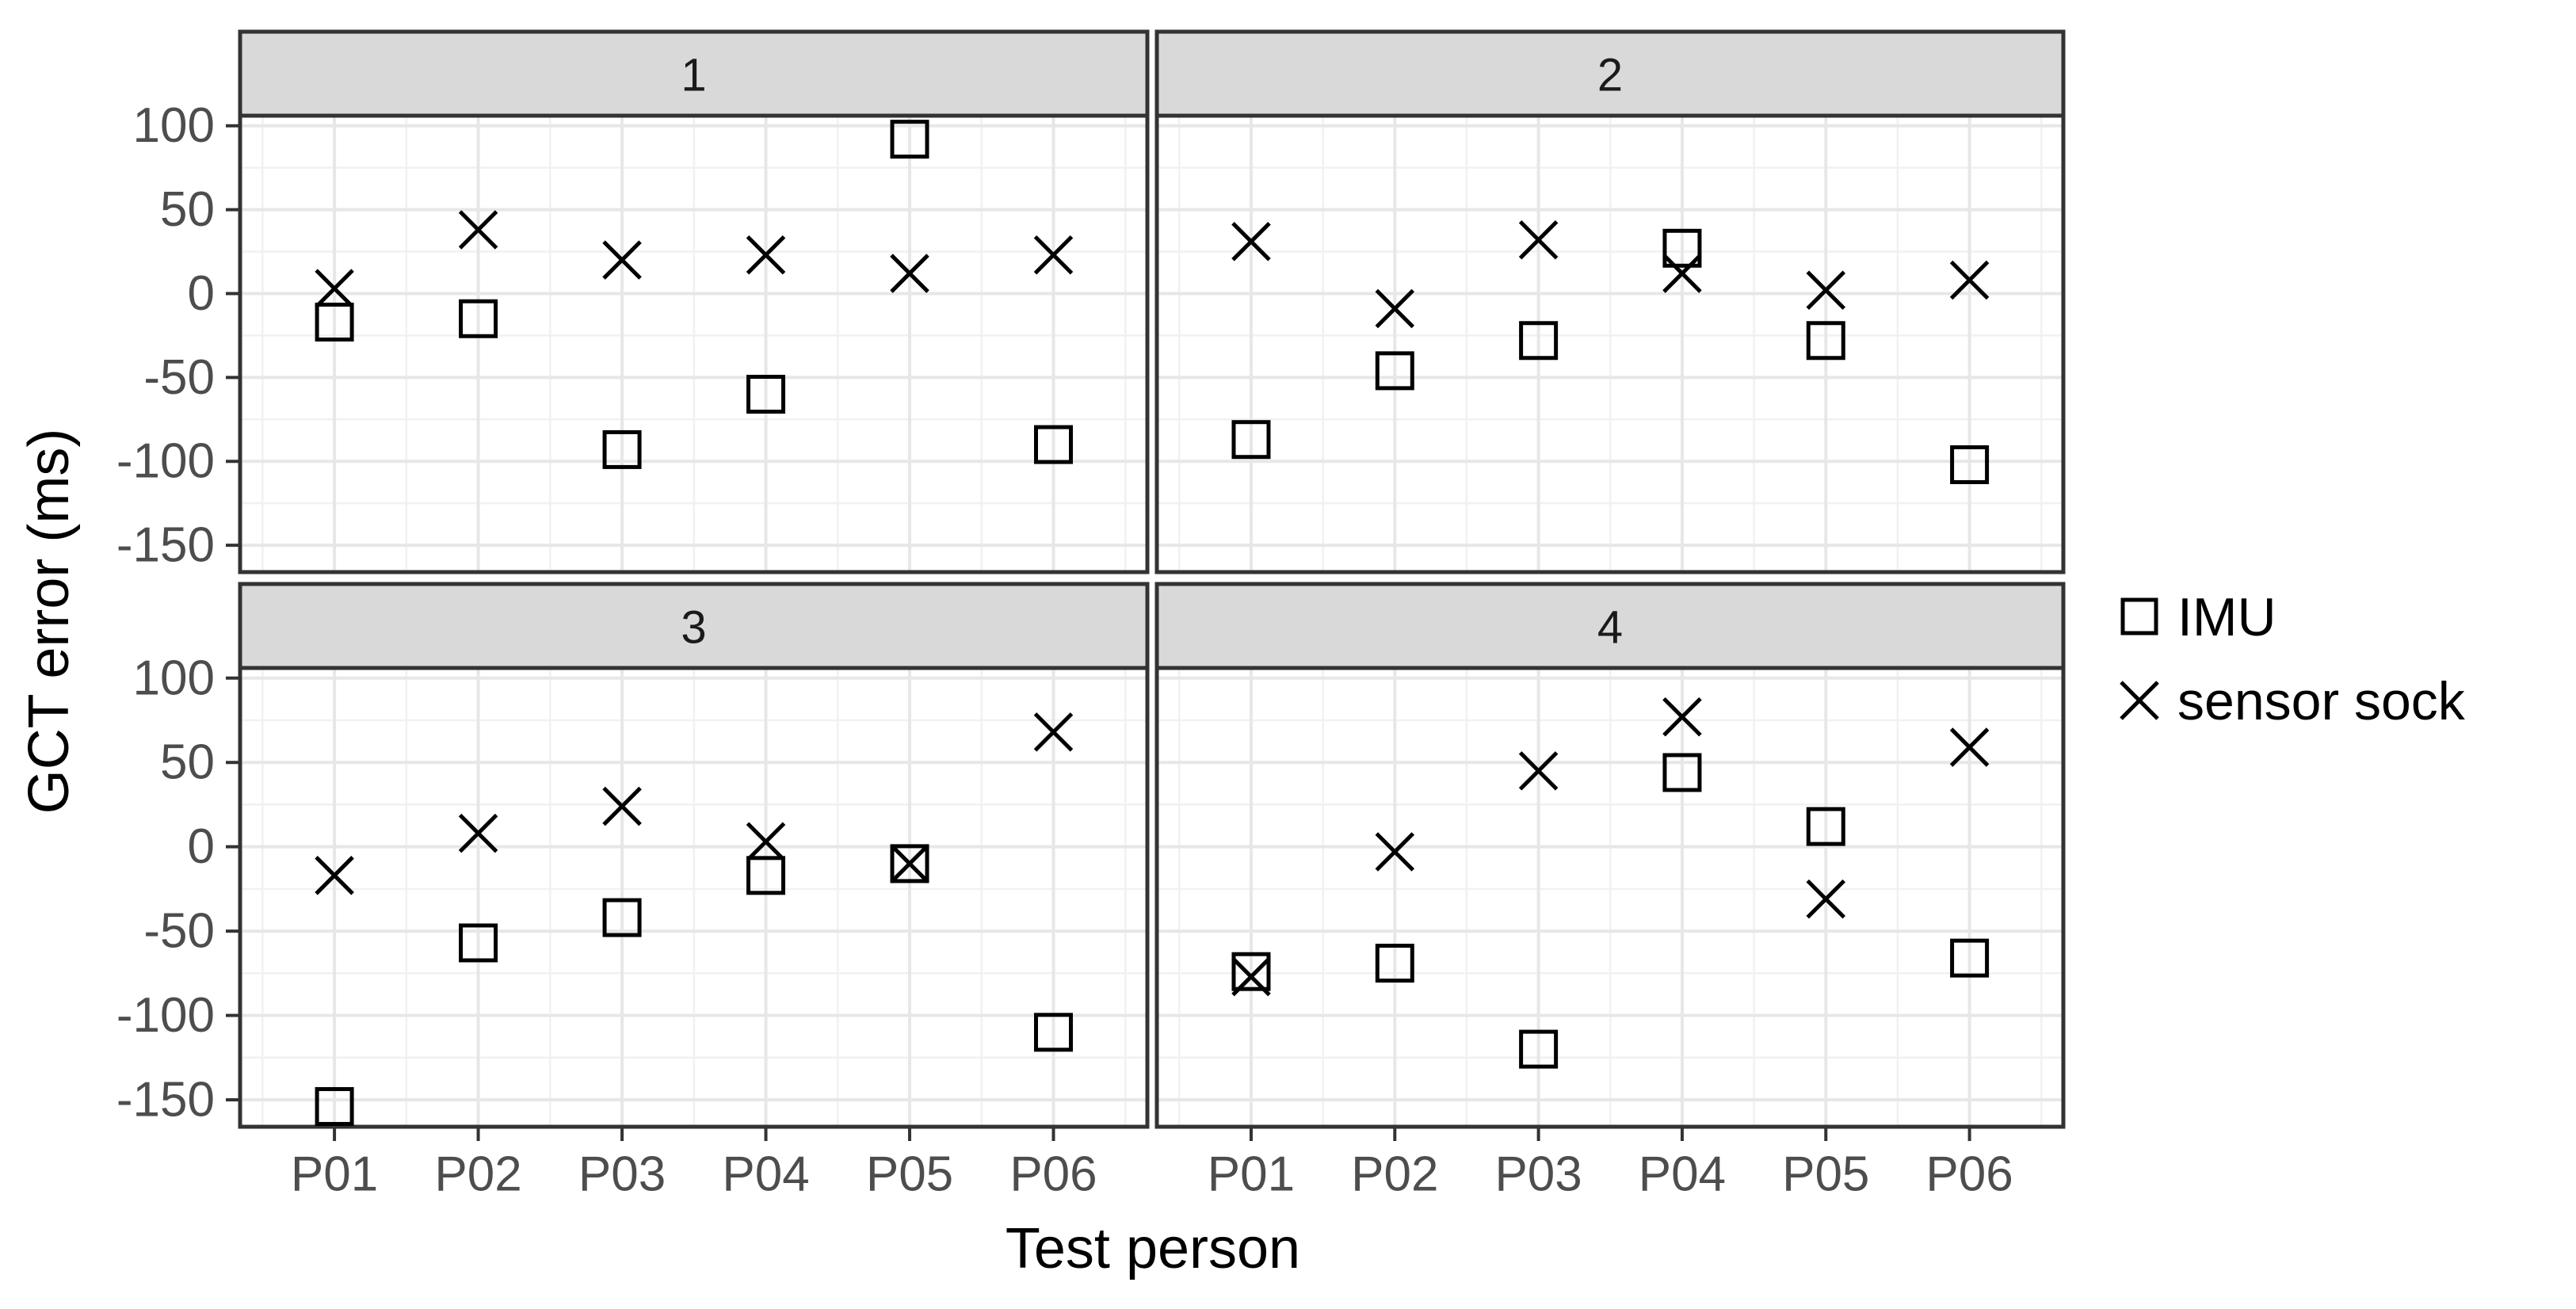 The image size is (2576, 1309). Describe the element at coordinates (1153, 1248) in the screenshot. I see `x-axis-title: Test person` at that location.